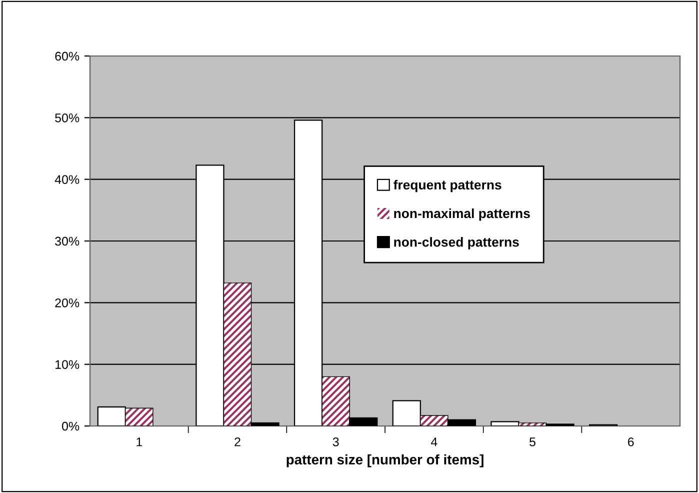 The width and height of the screenshot is (699, 493). What do you see at coordinates (533, 442) in the screenshot?
I see `x-tick-label: 5` at bounding box center [533, 442].